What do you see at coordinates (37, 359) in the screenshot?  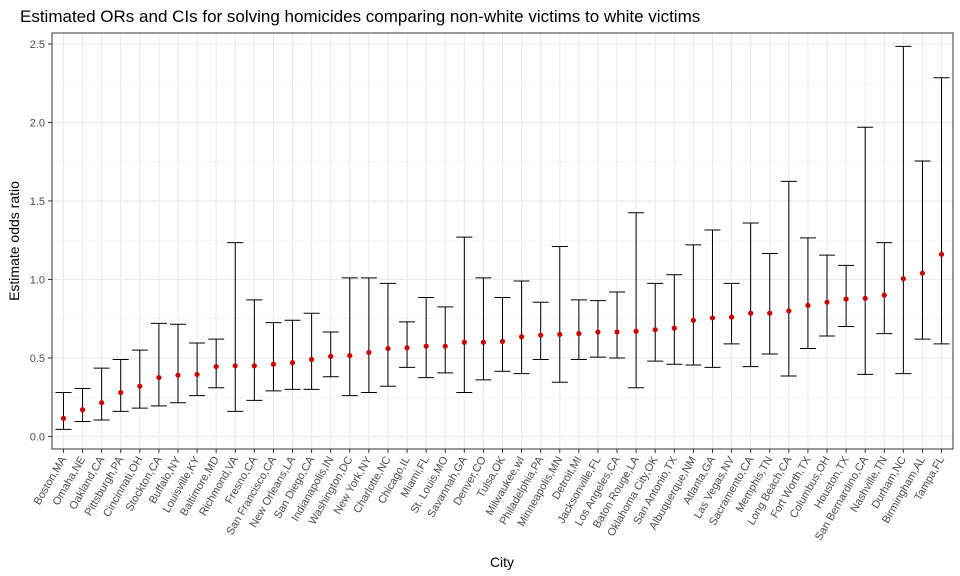 I see `y-tick-label: 0.5` at bounding box center [37, 359].